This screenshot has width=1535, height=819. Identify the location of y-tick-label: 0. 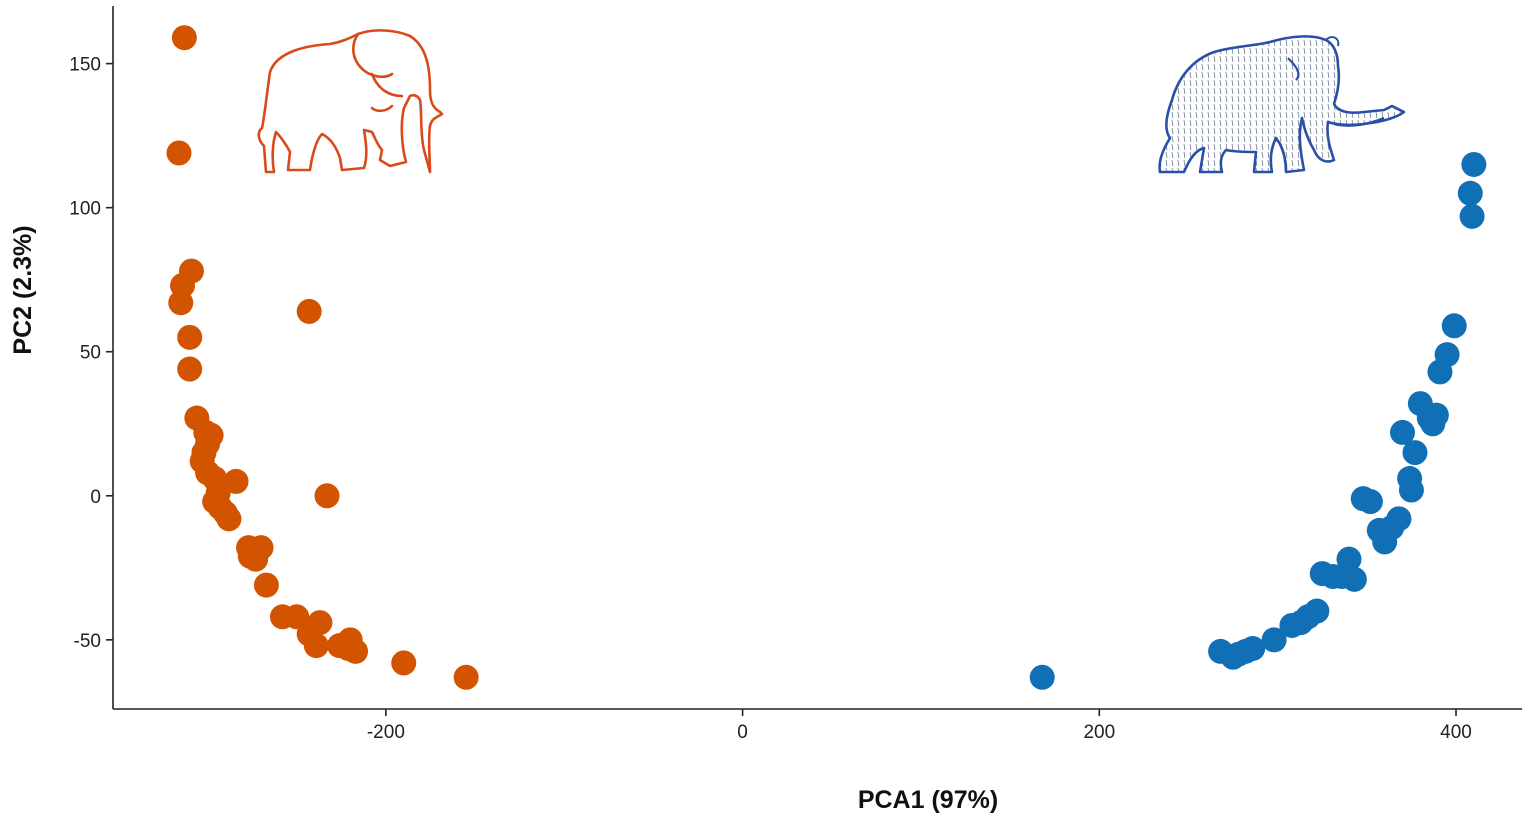
(95, 497).